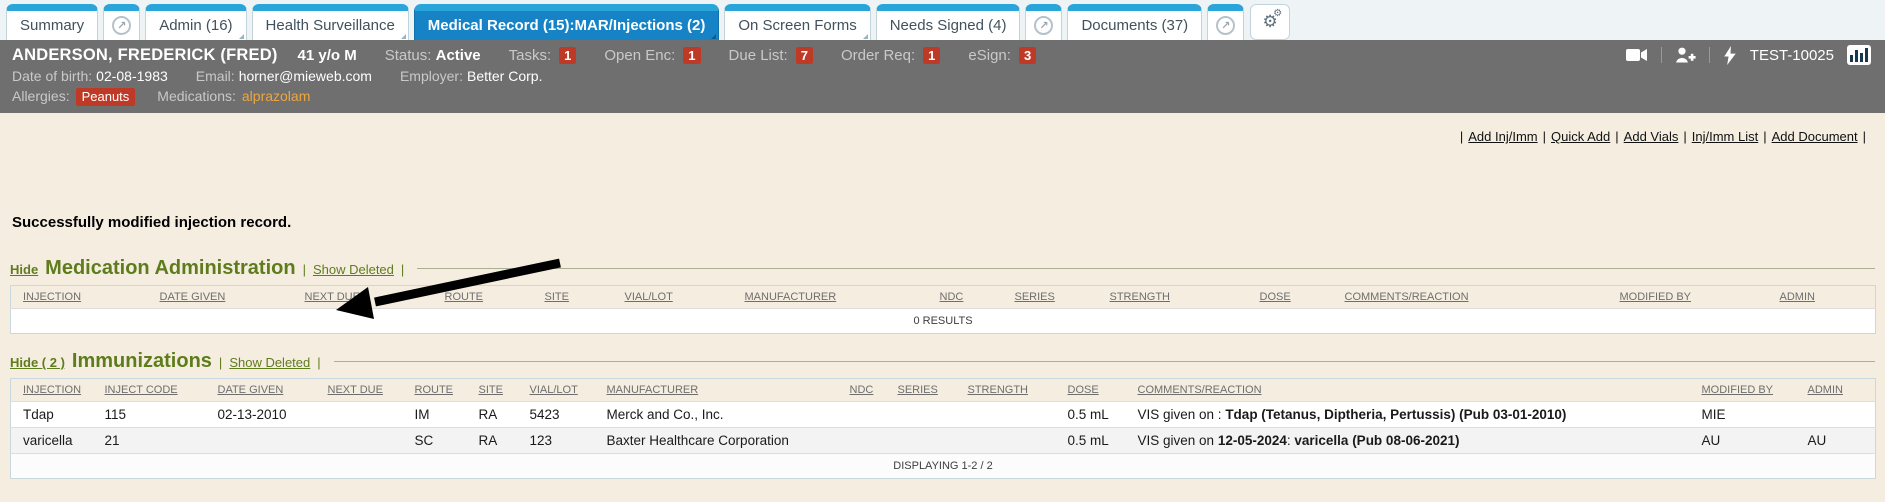 The width and height of the screenshot is (1885, 502). What do you see at coordinates (152, 222) in the screenshot?
I see `success-message: Successfully modified injection record.` at bounding box center [152, 222].